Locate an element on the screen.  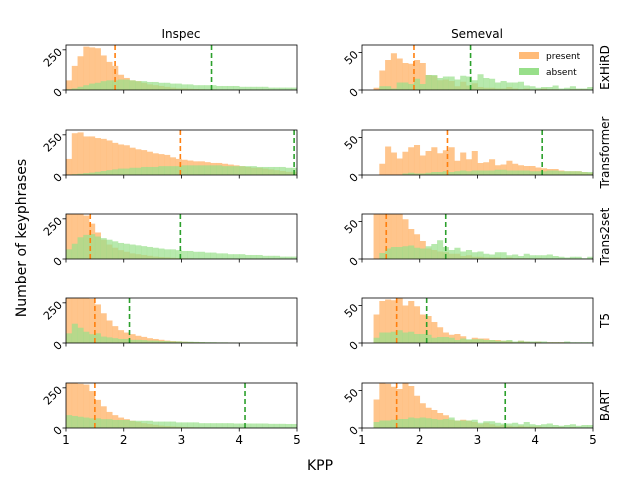
y-tick-label: 50 is located at coordinates (351, 57).